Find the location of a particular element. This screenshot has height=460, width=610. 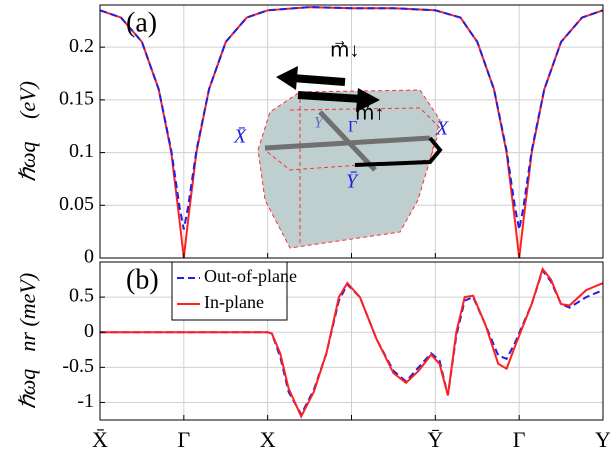

y-tick-label: 0.1 is located at coordinates (81, 151).